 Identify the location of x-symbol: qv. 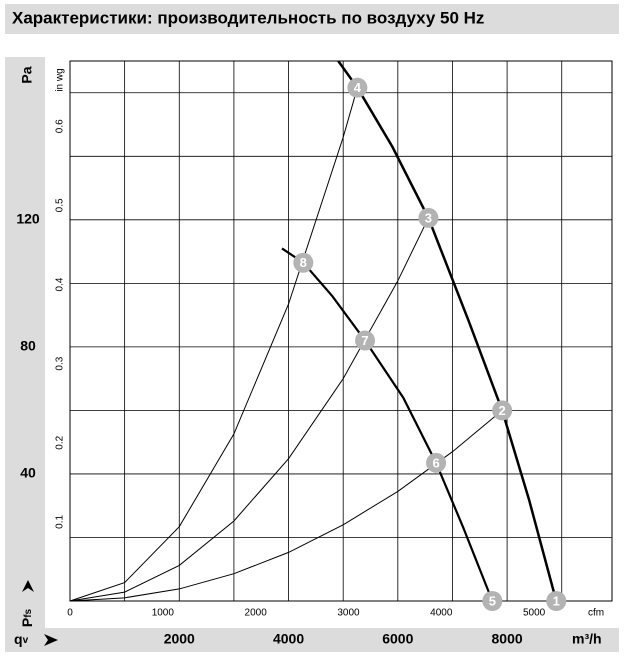
(21, 639).